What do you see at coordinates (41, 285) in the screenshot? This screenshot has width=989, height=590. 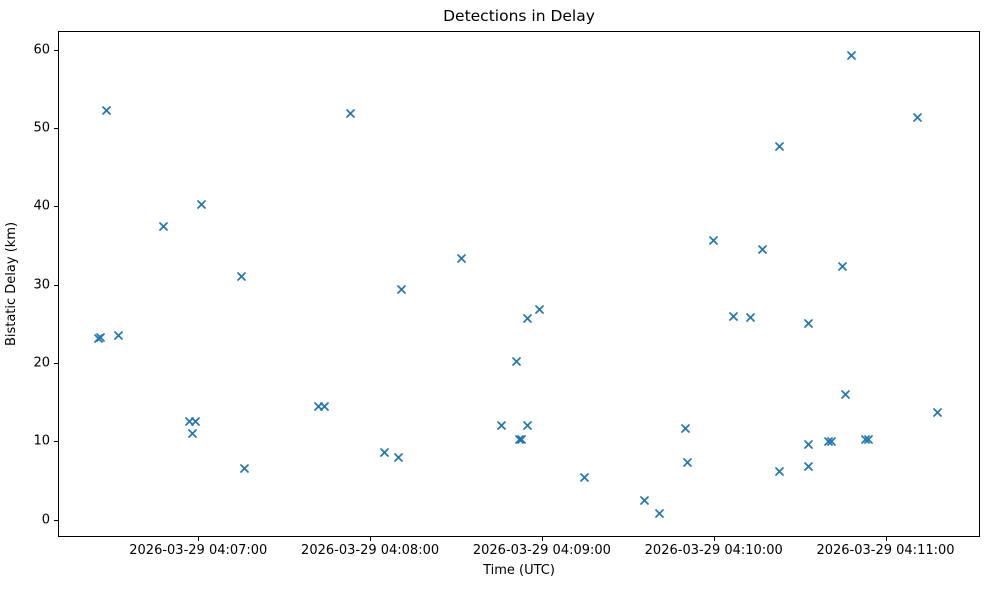 I see `y-axis-tick-label: 30` at bounding box center [41, 285].